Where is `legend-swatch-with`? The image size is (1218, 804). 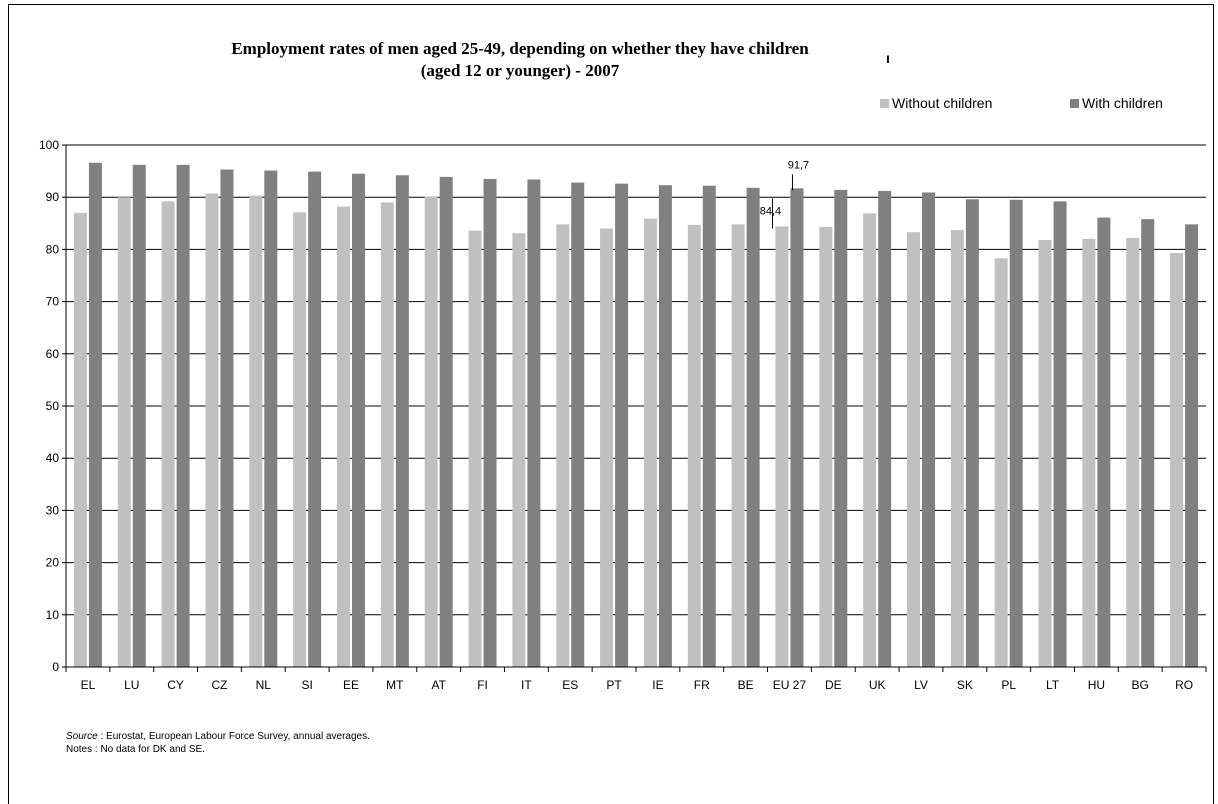
legend-swatch-with is located at coordinates (1074, 103).